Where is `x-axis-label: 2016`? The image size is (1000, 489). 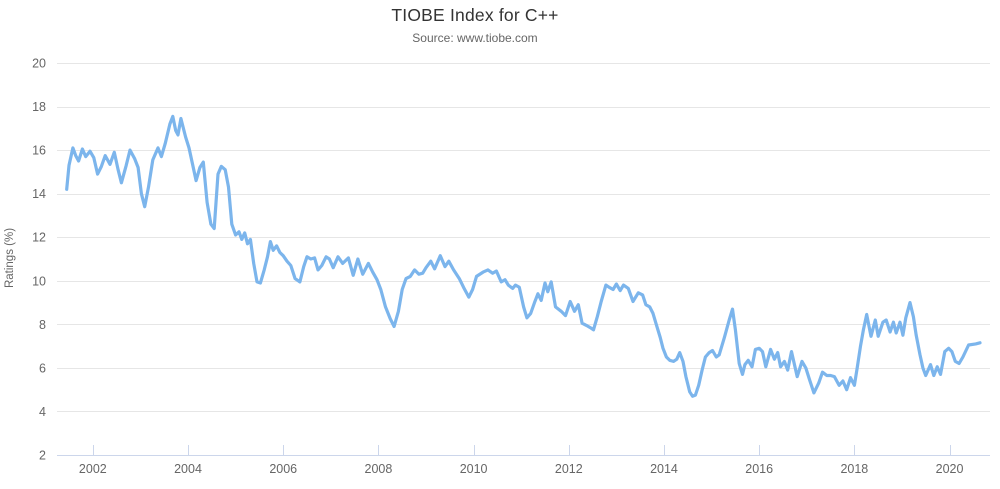
x-axis-label: 2016 is located at coordinates (759, 469).